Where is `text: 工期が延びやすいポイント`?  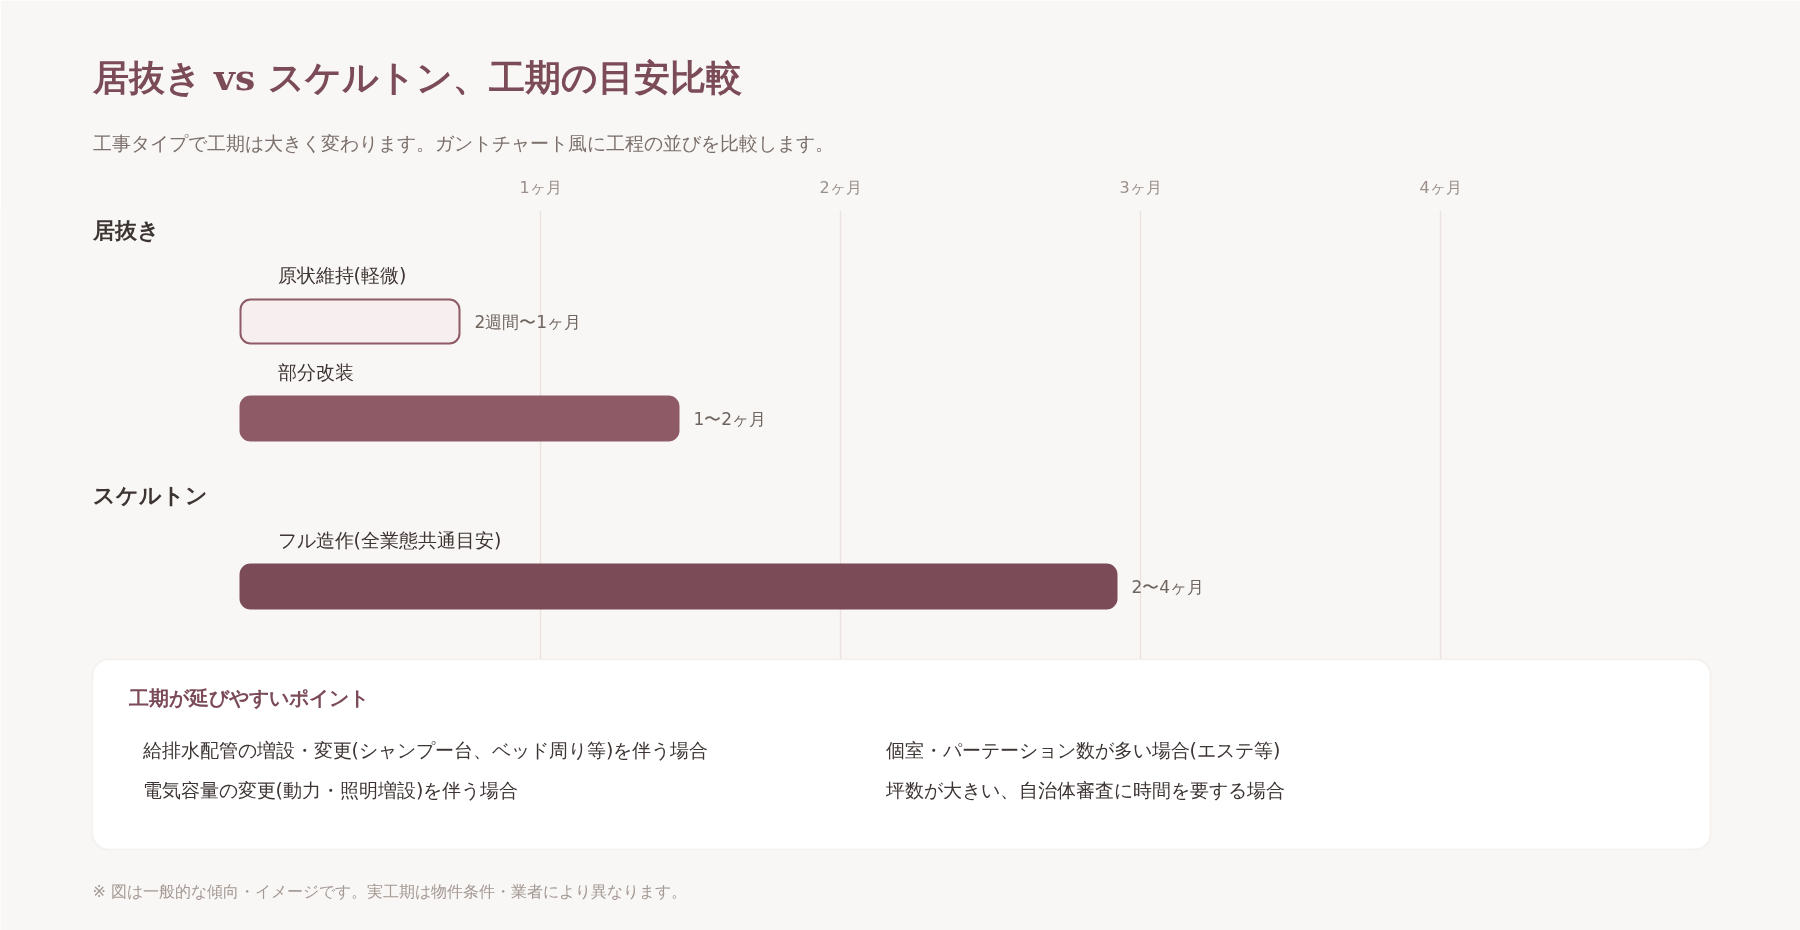 text: 工期が延びやすいポイント is located at coordinates (248, 697).